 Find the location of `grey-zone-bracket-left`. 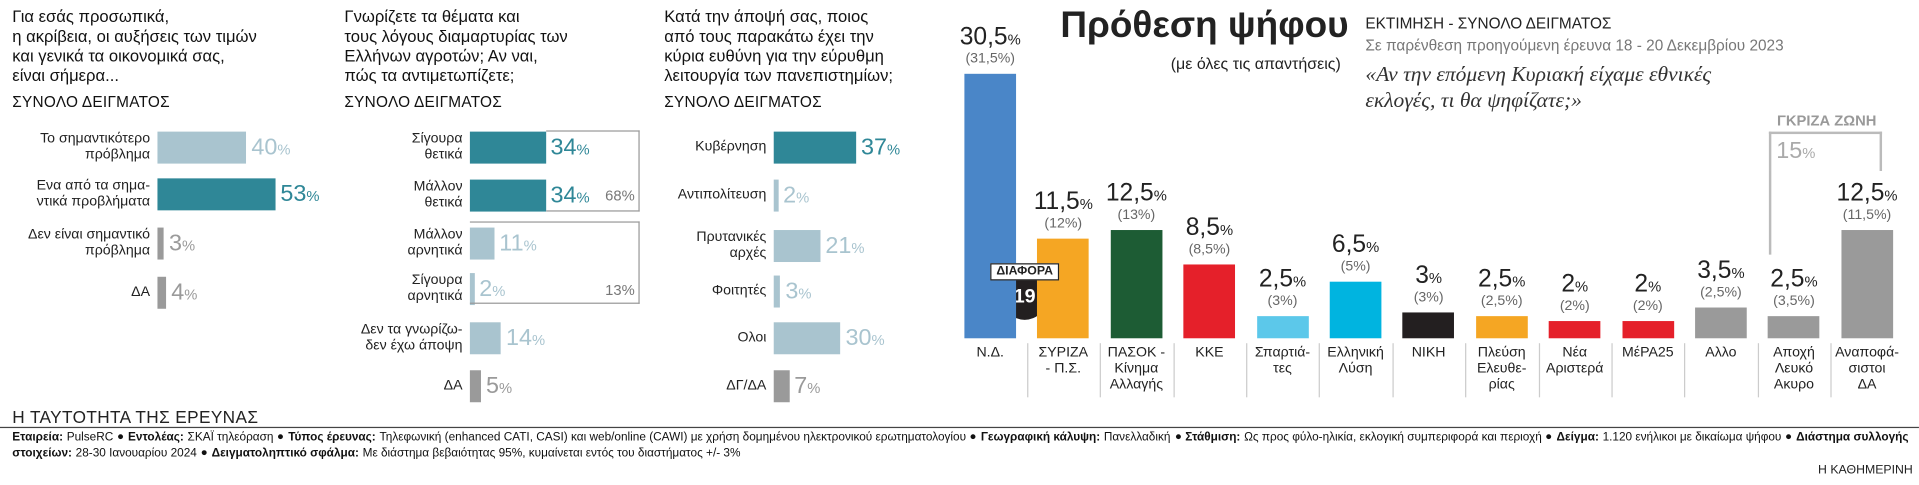

grey-zone-bracket-left is located at coordinates (1770, 212).